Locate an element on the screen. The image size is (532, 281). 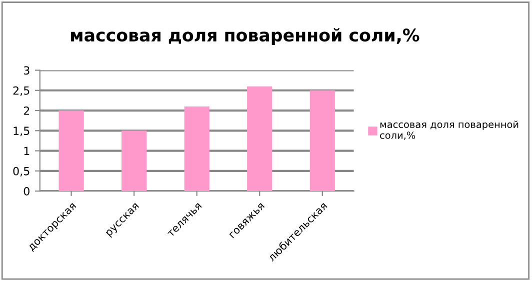
y-tick-label: 2,5 is located at coordinates (21, 91).